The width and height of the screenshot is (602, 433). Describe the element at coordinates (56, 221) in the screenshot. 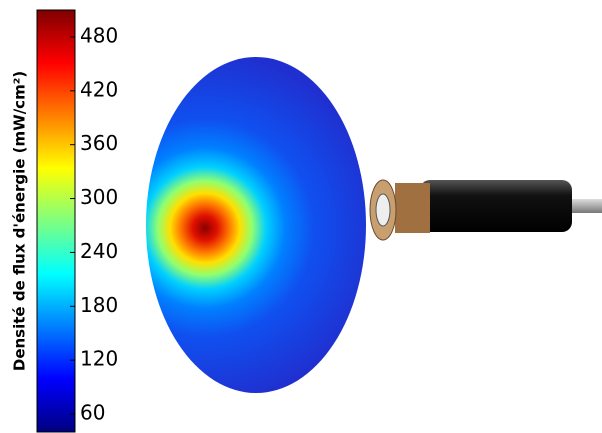

I see `colorbar-rect` at that location.